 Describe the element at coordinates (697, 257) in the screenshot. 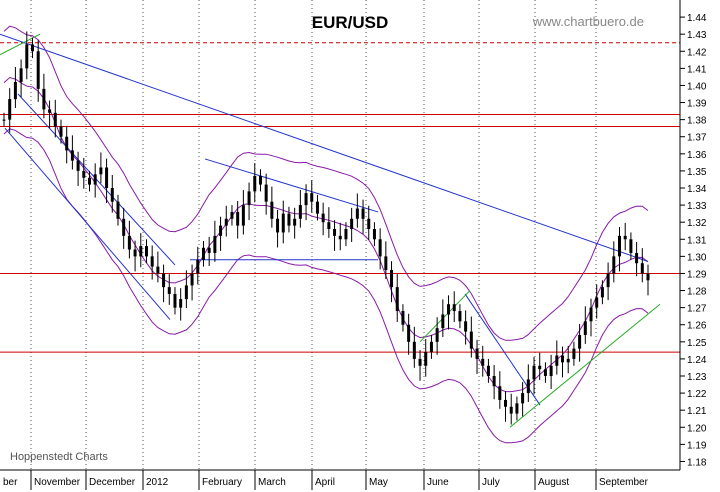

I see `y-tick-label: 1.30` at that location.